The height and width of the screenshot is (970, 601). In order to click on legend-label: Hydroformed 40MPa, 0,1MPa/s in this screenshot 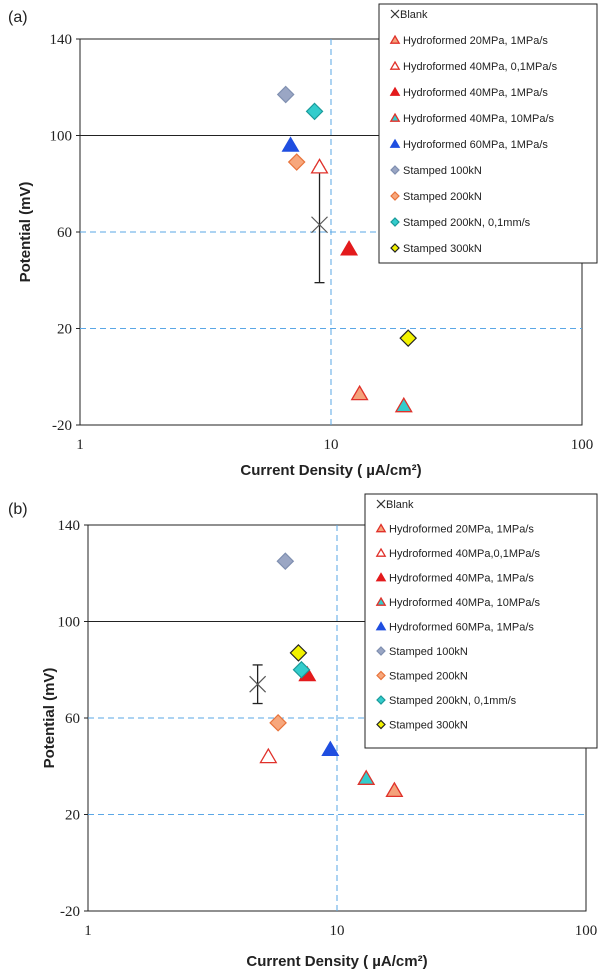, I will do `click(480, 67)`.